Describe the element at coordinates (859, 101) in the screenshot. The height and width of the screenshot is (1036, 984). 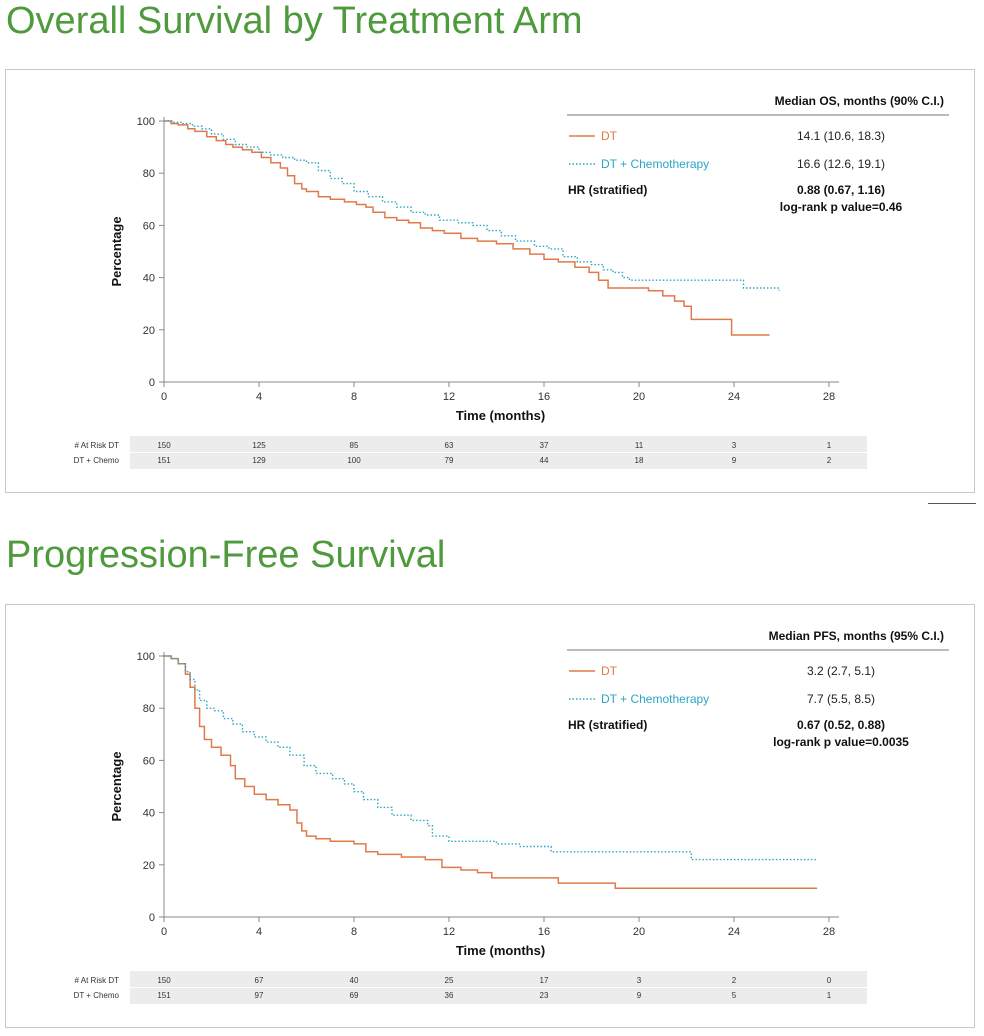
I see `stats-header: Median OS, months (90% C.I.)` at that location.